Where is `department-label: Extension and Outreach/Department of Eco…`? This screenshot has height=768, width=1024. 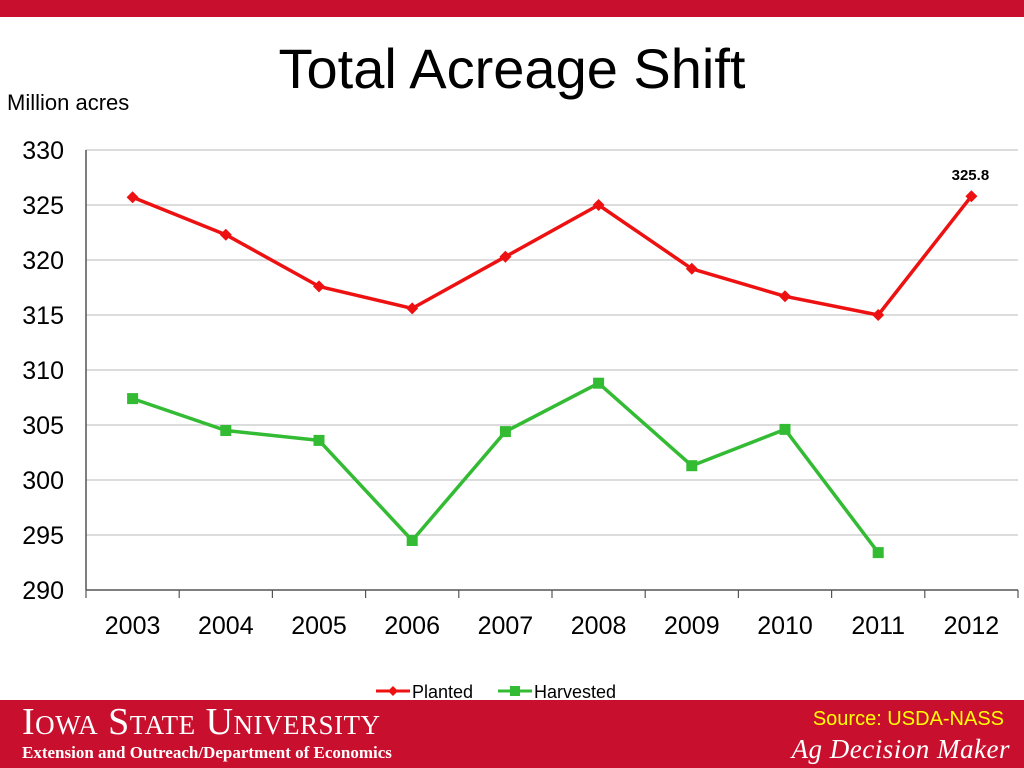
department-label: Extension and Outreach/Department of Eco… is located at coordinates (207, 752).